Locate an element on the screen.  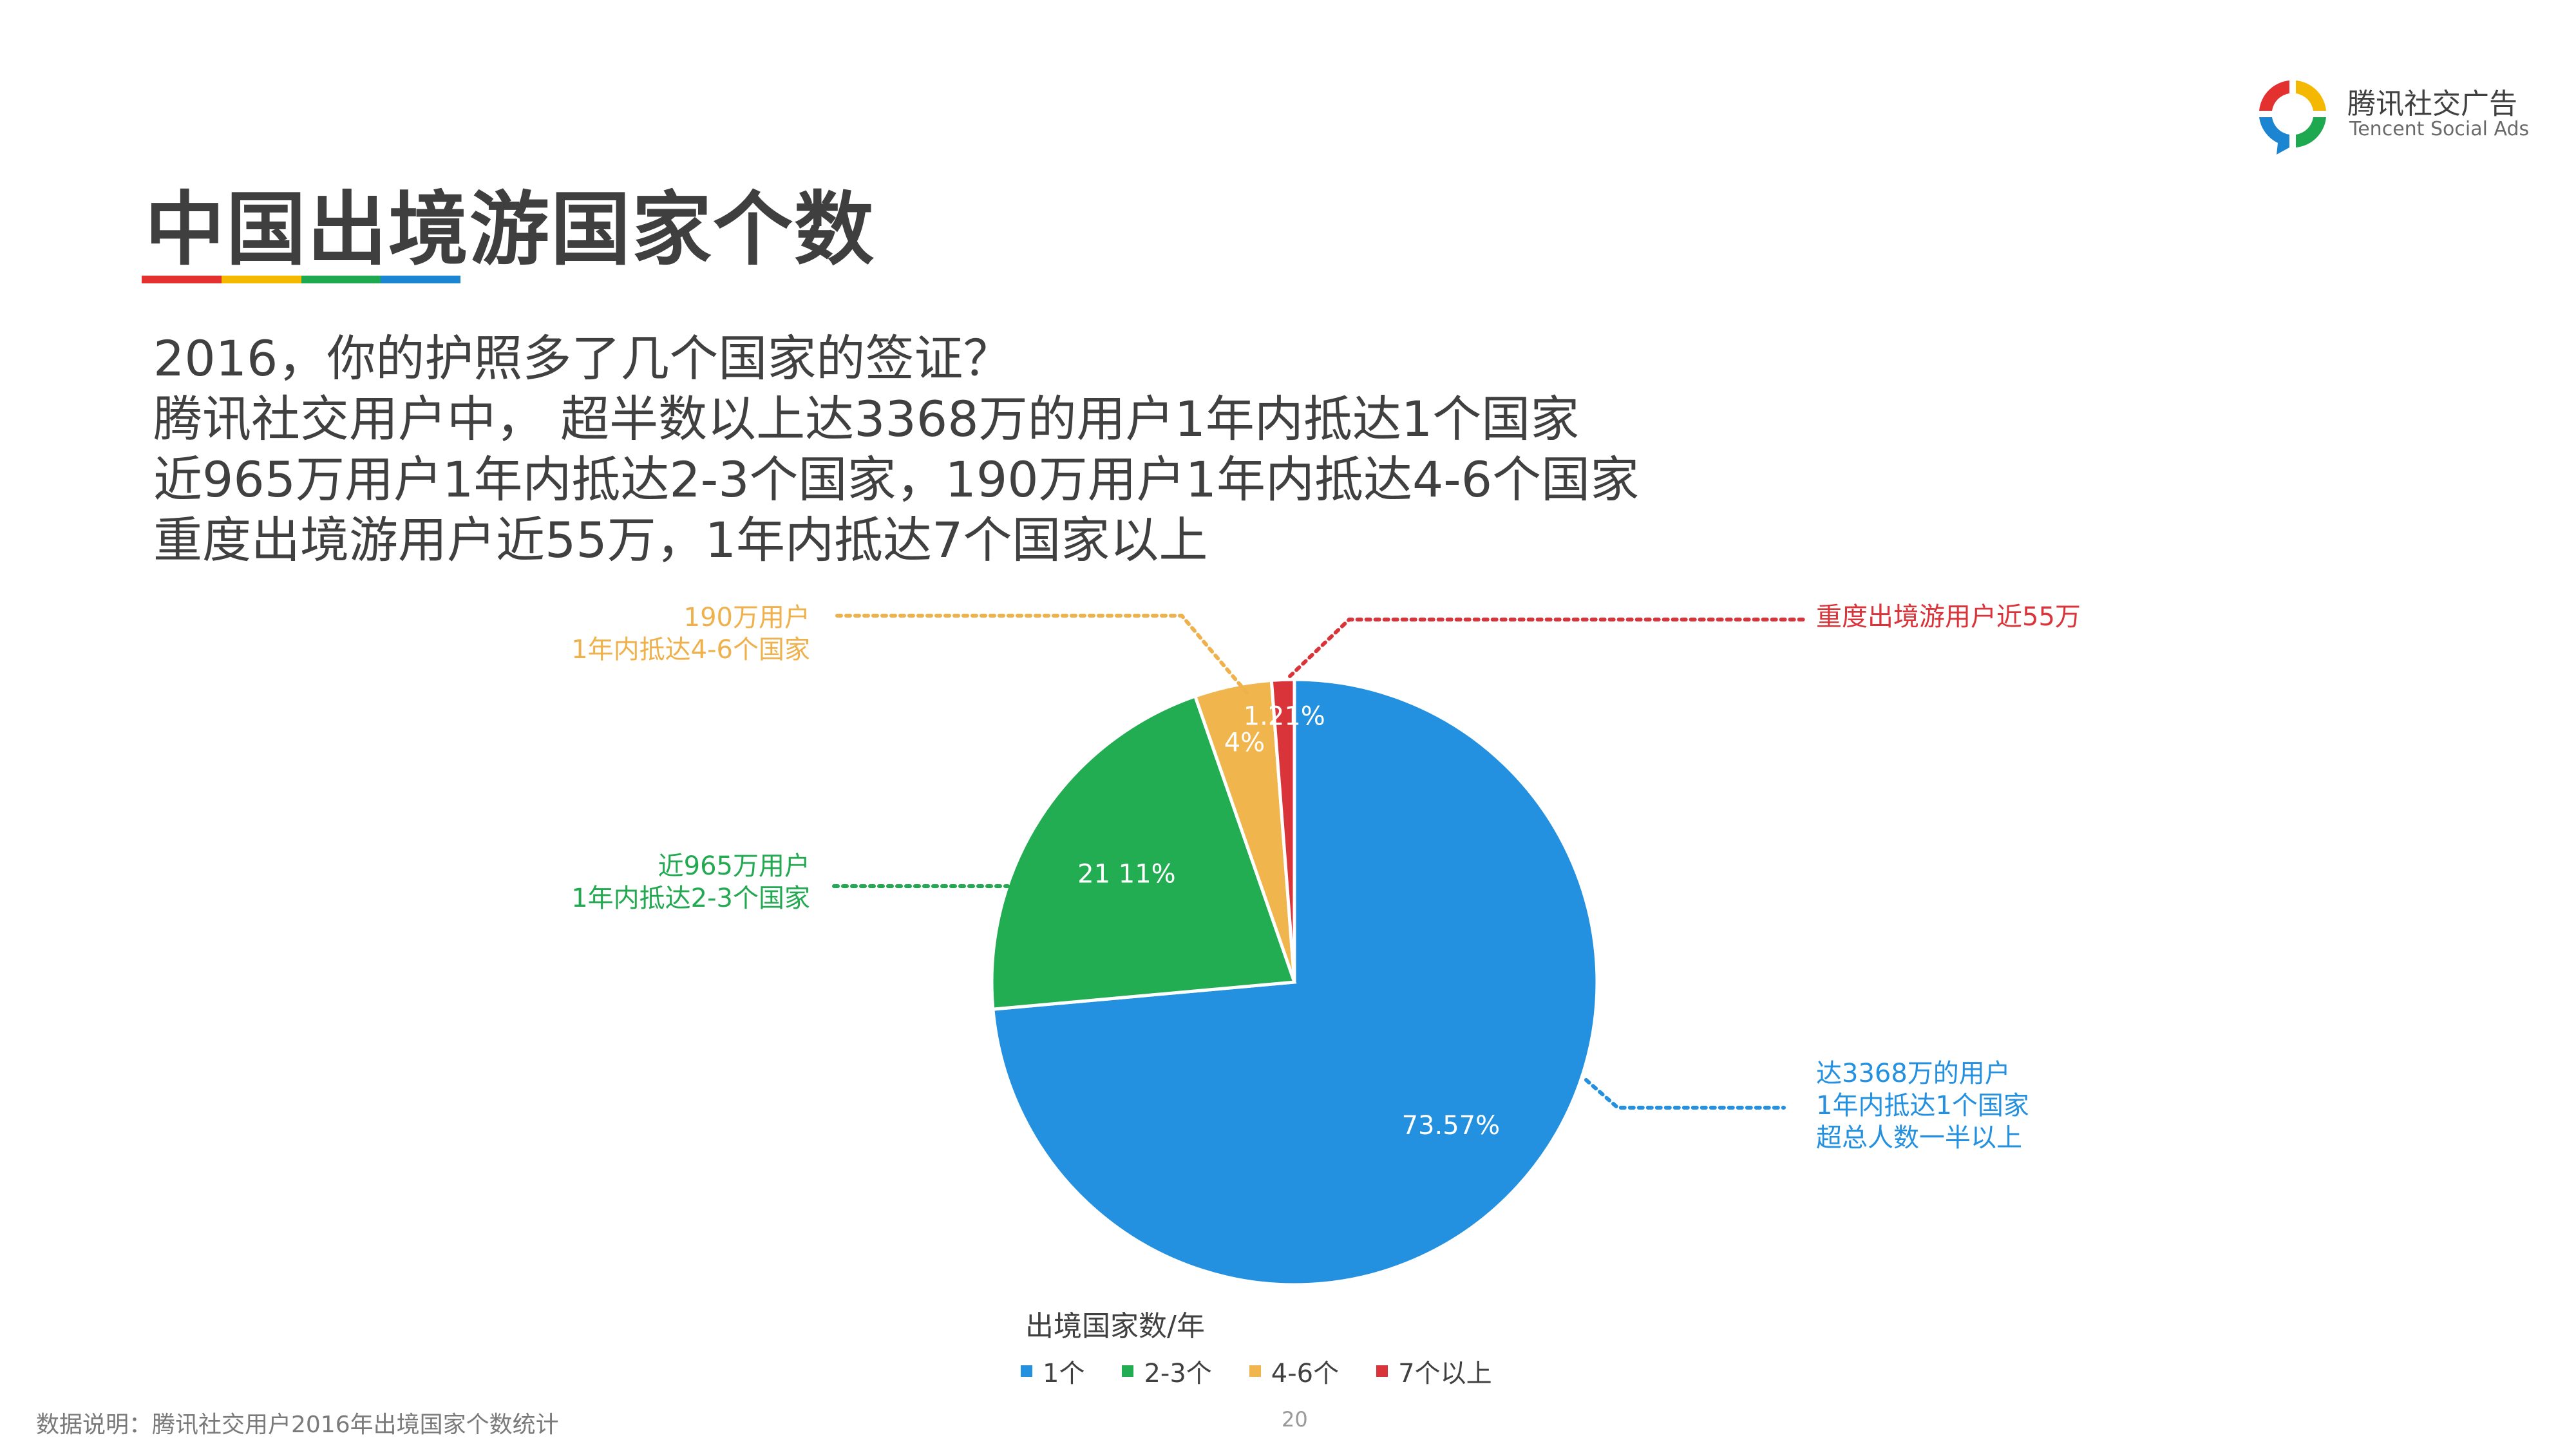
logo-arc-yellow is located at coordinates (2311, 96).